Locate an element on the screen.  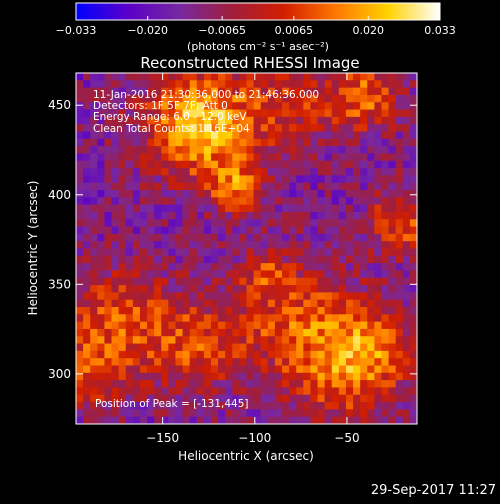
x-tick-label: −150 is located at coordinates (162, 438).